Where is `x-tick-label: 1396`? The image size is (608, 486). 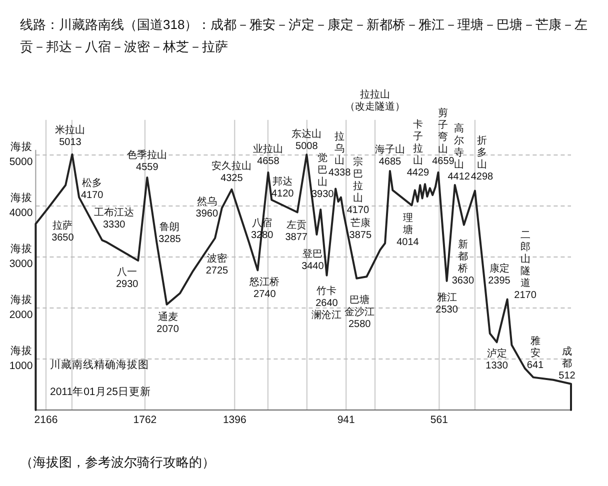
x-tick-label: 1396 is located at coordinates (234, 420).